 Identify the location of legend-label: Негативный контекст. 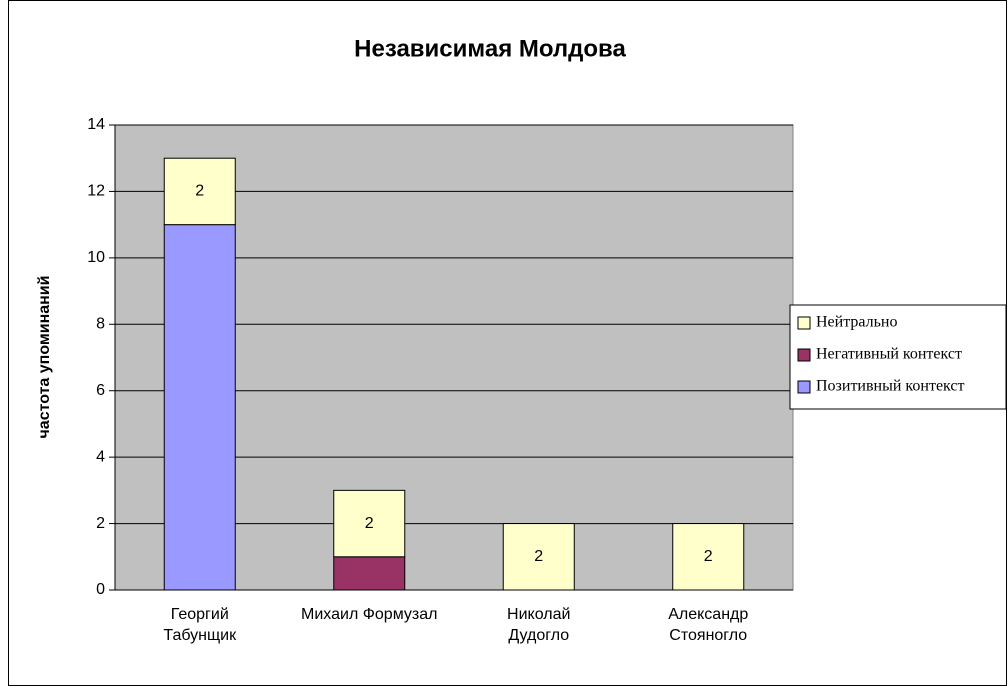
(889, 354).